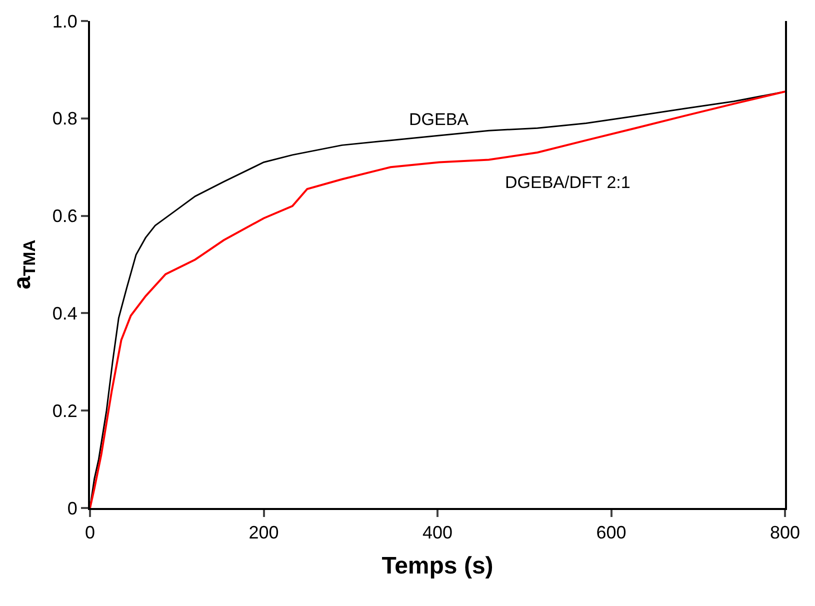 Image resolution: width=815 pixels, height=606 pixels. What do you see at coordinates (437, 532) in the screenshot?
I see `x-tick-label: 400` at bounding box center [437, 532].